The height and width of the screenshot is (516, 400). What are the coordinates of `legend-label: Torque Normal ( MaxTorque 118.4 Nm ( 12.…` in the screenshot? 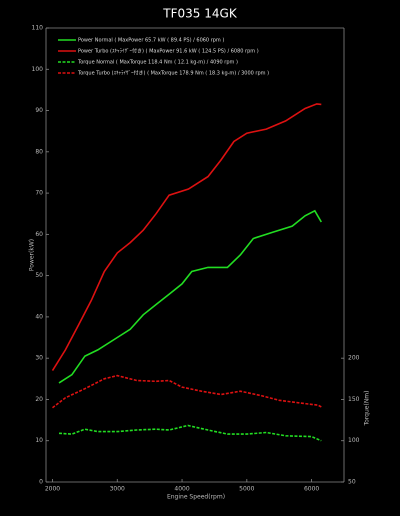 It's located at (157, 63).